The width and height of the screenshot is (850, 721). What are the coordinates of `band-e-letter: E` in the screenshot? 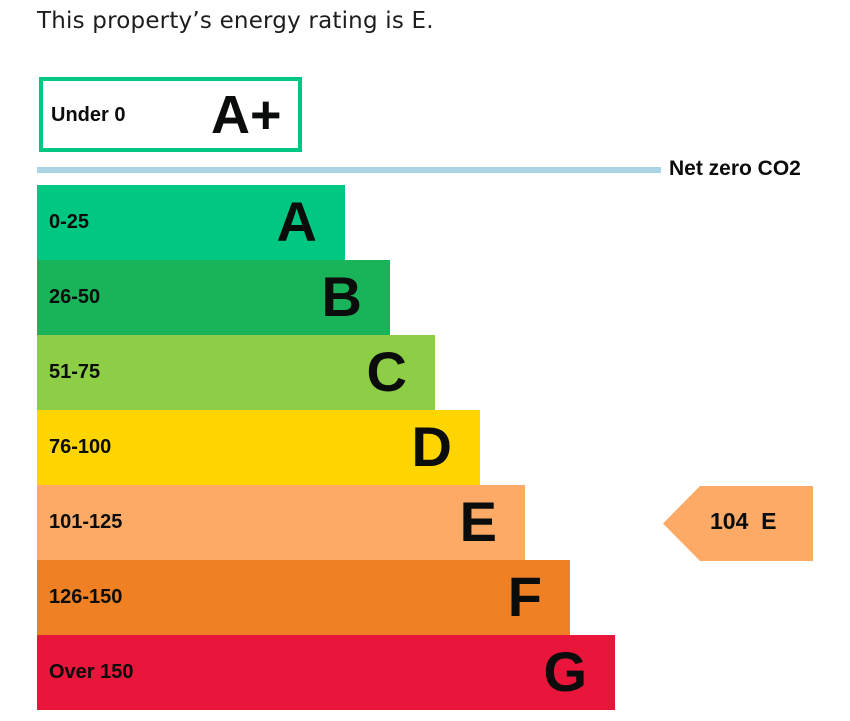 It's located at (478, 521).